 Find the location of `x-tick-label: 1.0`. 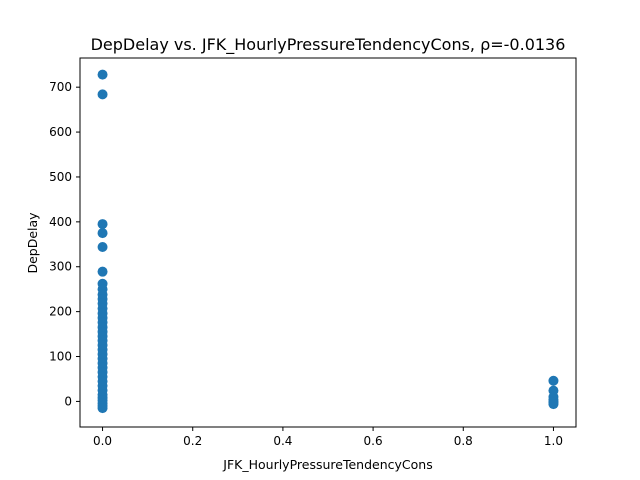

x-tick-label: 1.0 is located at coordinates (553, 441).